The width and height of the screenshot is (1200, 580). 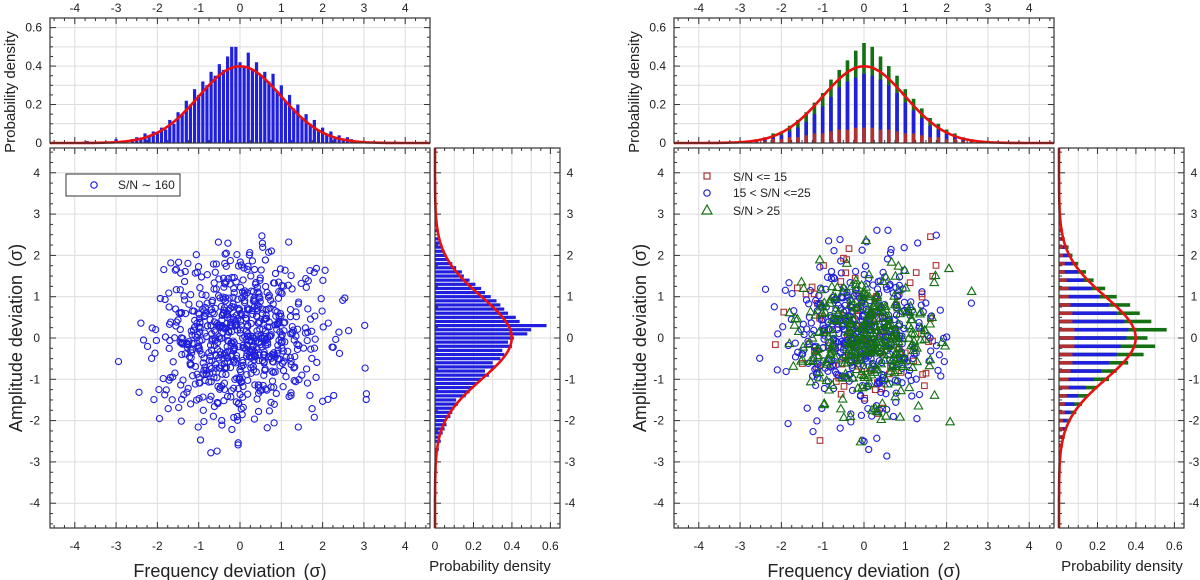 I want to click on left-side-y-tick-label: -2, so click(x=570, y=421).